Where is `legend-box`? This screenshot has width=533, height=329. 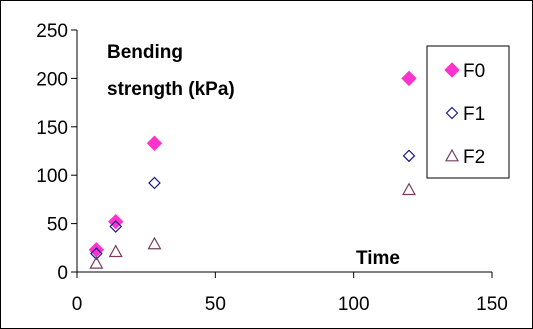
legend-box is located at coordinates (468, 112).